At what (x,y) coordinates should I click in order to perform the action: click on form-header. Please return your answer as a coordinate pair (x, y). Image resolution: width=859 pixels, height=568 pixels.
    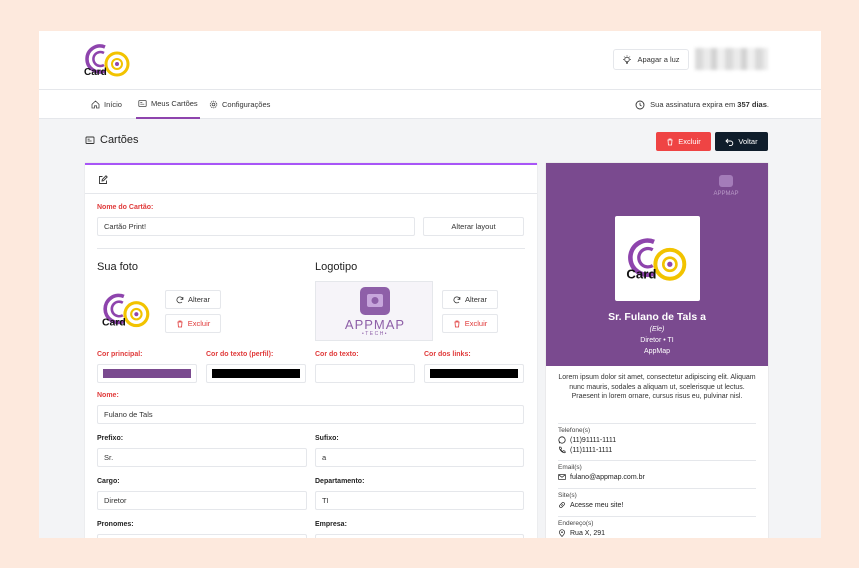
    Looking at the image, I should click on (311, 179).